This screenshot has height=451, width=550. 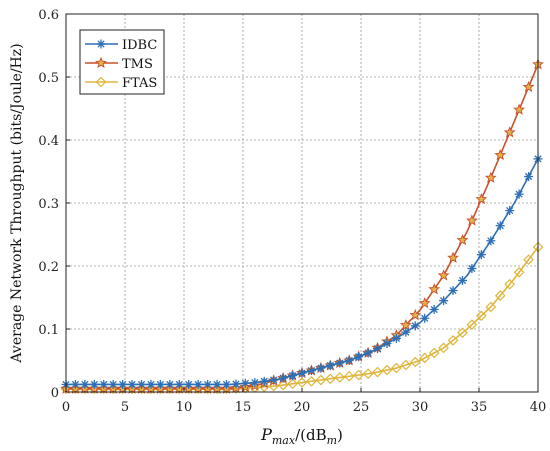 What do you see at coordinates (243, 407) in the screenshot?
I see `x-tick-label: 15` at bounding box center [243, 407].